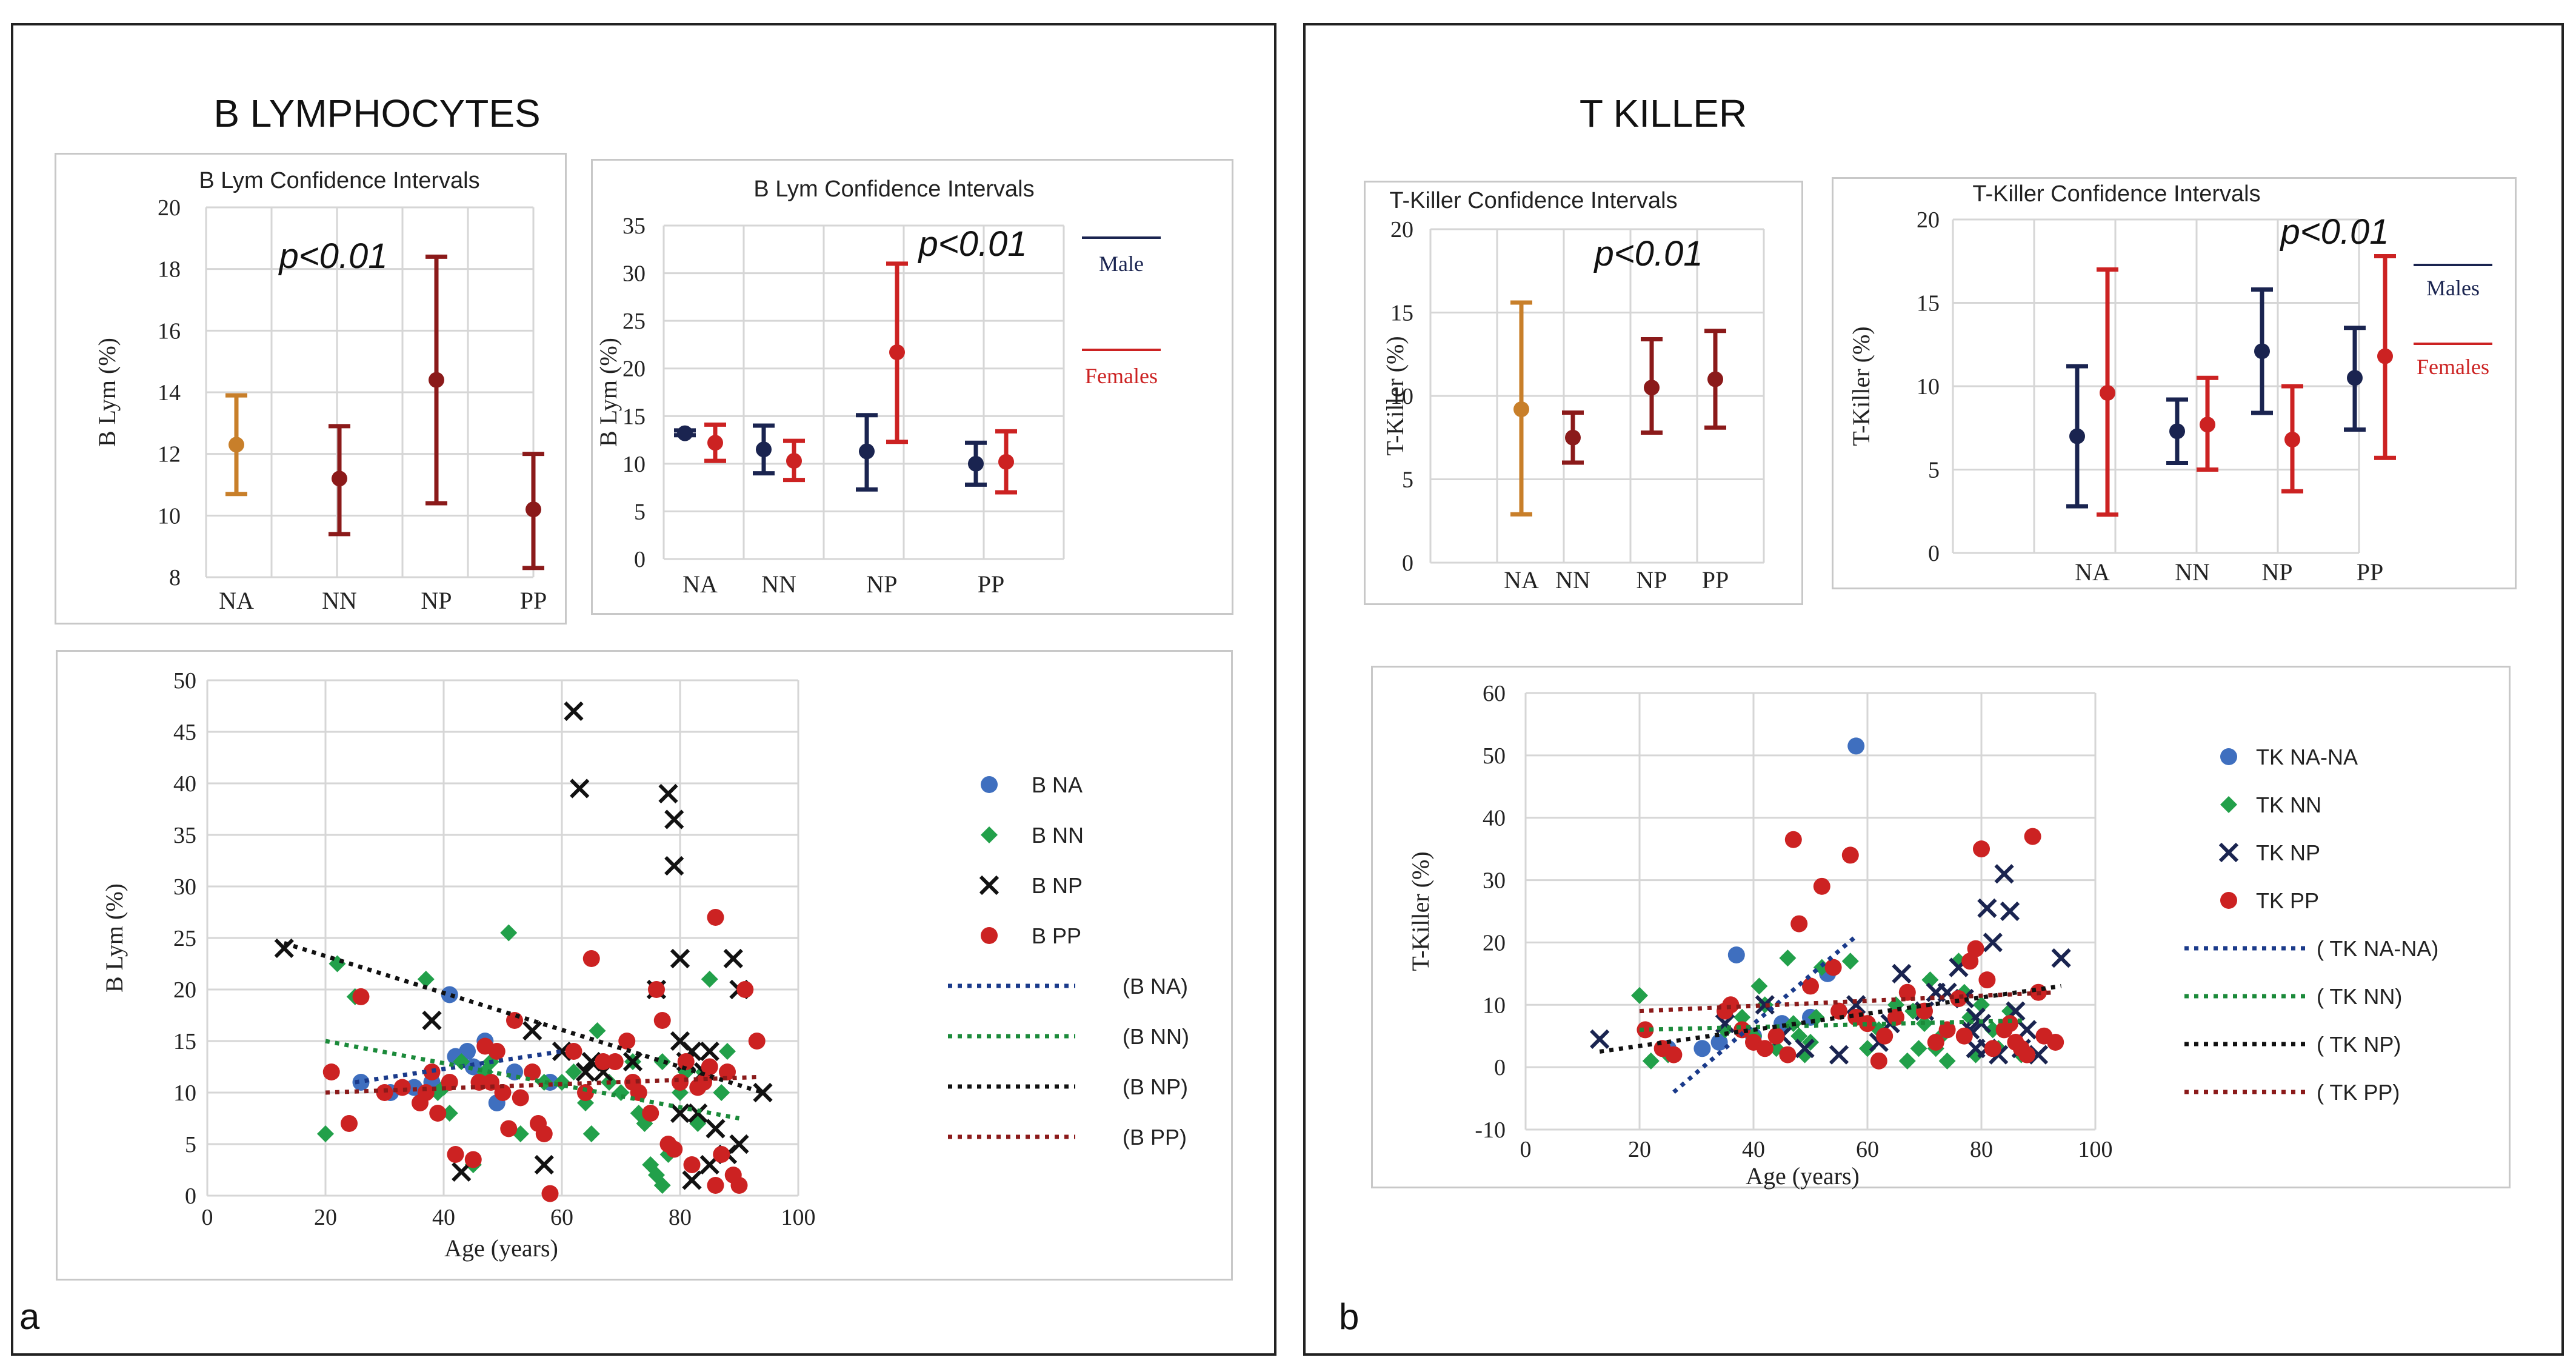  What do you see at coordinates (1490, 1130) in the screenshot?
I see `y-tick-label: -10` at bounding box center [1490, 1130].